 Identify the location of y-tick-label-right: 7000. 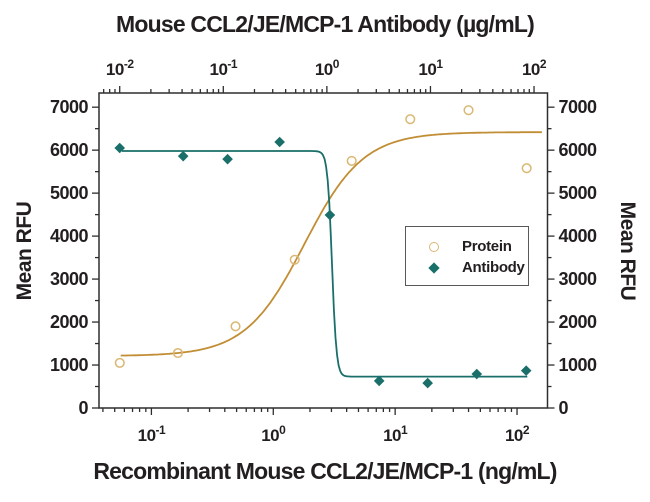
(578, 107).